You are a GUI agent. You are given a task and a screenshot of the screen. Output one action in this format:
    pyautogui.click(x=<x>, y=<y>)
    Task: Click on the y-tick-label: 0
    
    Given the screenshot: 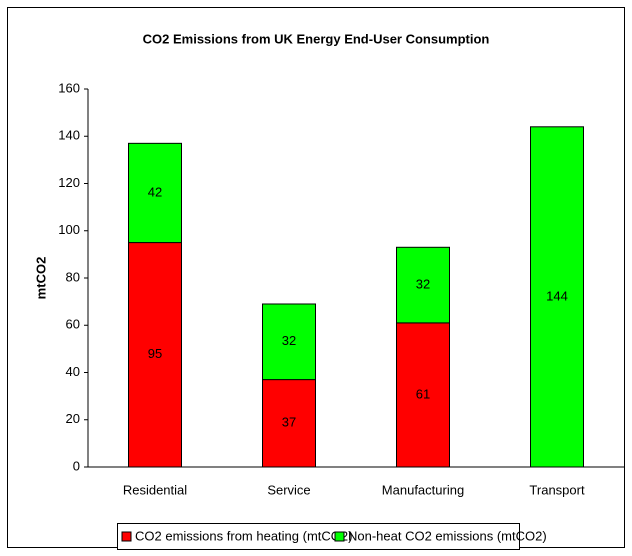 What is the action you would take?
    pyautogui.click(x=76, y=465)
    